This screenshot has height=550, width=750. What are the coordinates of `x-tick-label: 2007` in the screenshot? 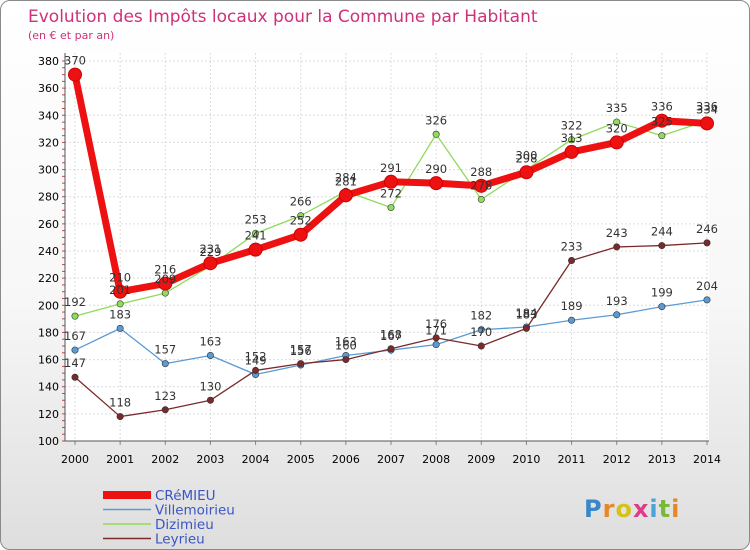 It's located at (391, 459).